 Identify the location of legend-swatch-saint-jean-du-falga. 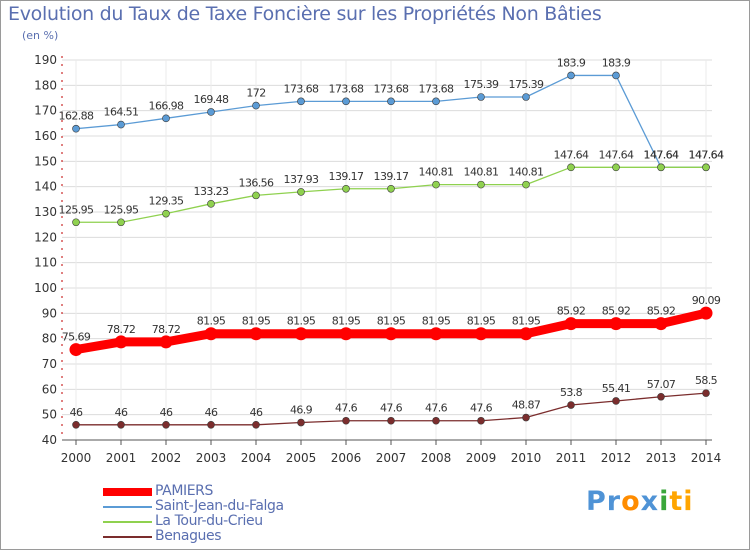
(127, 507).